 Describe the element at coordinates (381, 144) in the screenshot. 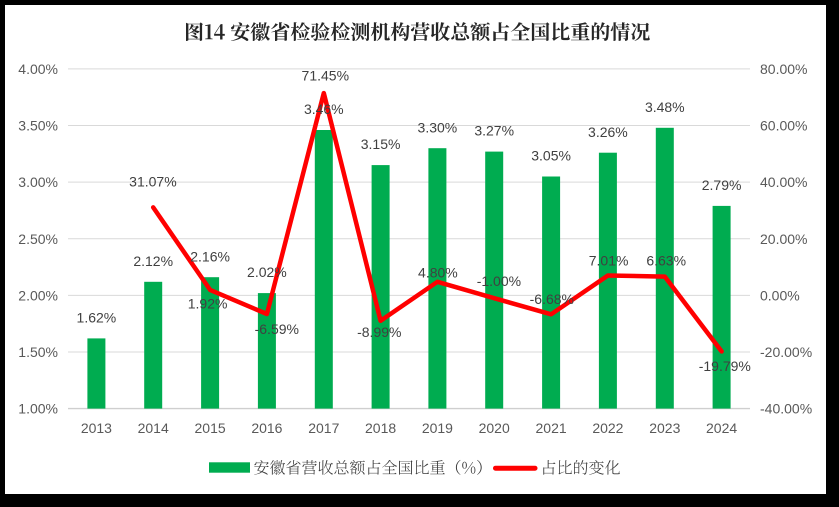

I see `svg-text: 3.15%` at that location.